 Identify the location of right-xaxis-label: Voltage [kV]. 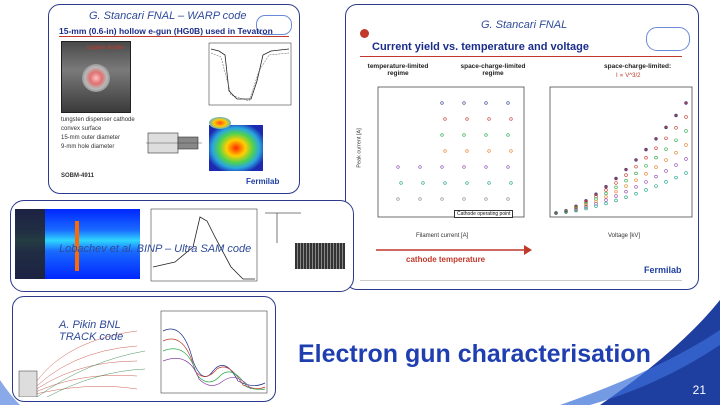
(624, 236).